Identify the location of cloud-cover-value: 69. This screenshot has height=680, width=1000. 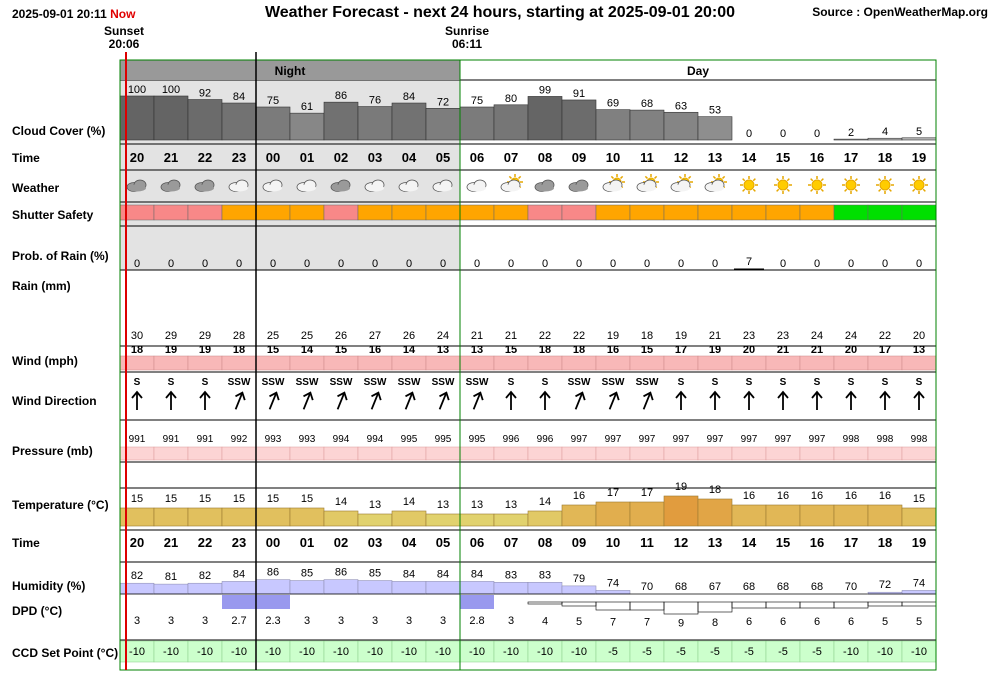
(613, 104).